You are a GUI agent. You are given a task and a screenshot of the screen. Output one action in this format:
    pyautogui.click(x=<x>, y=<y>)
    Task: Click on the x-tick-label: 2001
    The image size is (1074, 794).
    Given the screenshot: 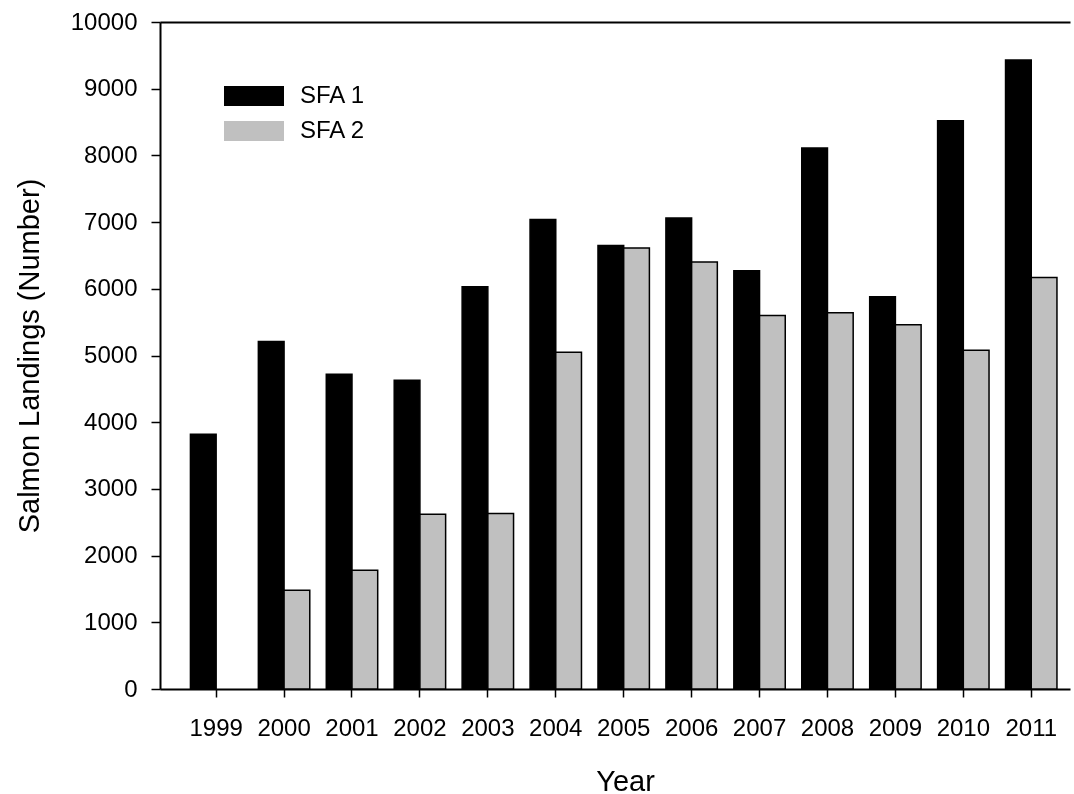 What is the action you would take?
    pyautogui.click(x=352, y=727)
    